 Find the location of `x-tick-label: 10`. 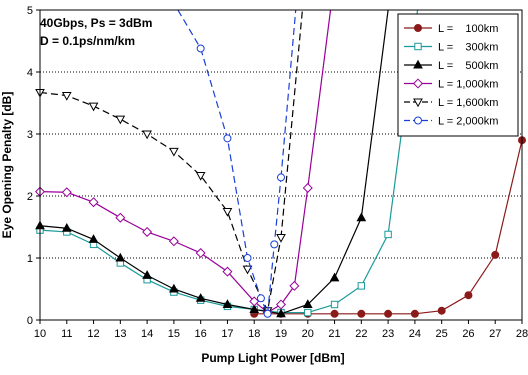

x-tick-label: 10 is located at coordinates (40, 334).